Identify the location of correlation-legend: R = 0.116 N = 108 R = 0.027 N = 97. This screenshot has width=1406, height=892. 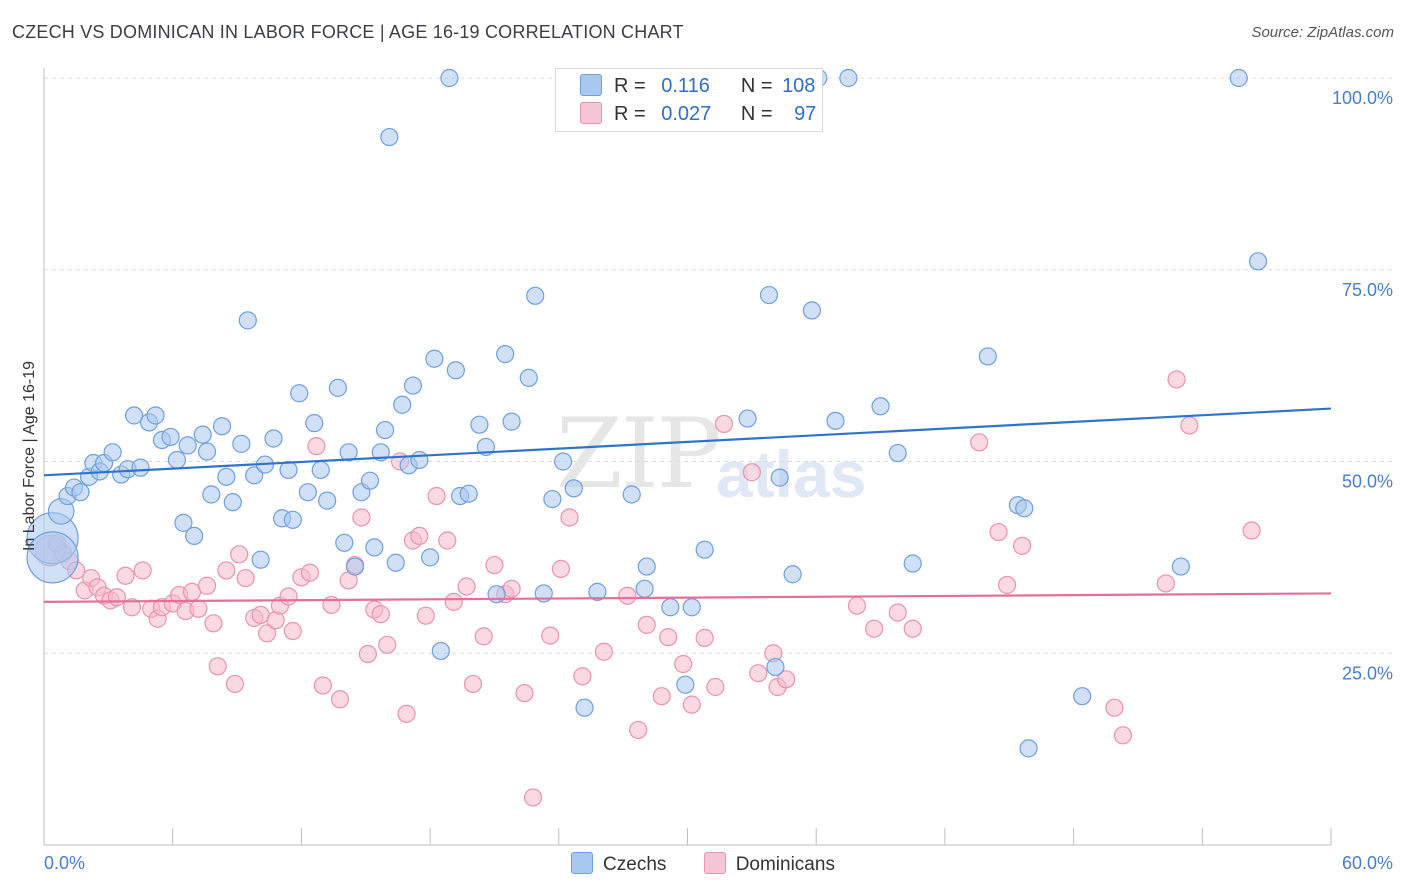
(689, 100).